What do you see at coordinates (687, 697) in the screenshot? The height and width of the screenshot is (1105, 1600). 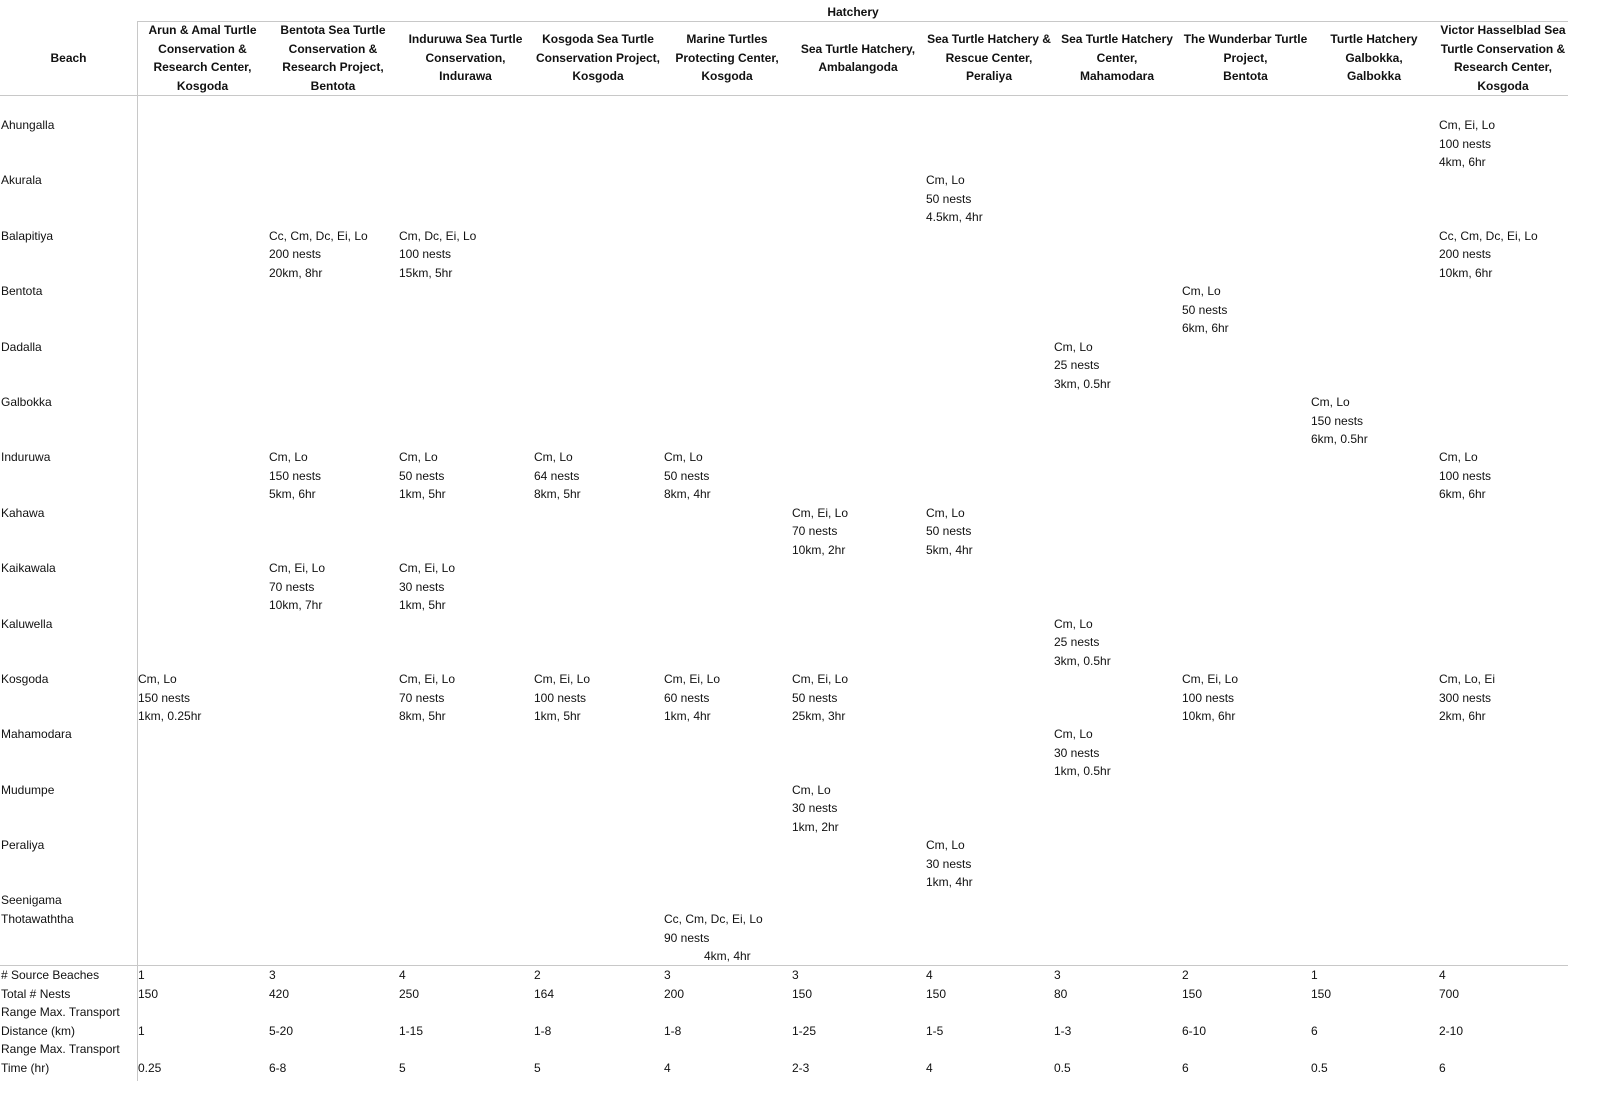 I see `hatchery-beach-cell-line: 60 nests` at bounding box center [687, 697].